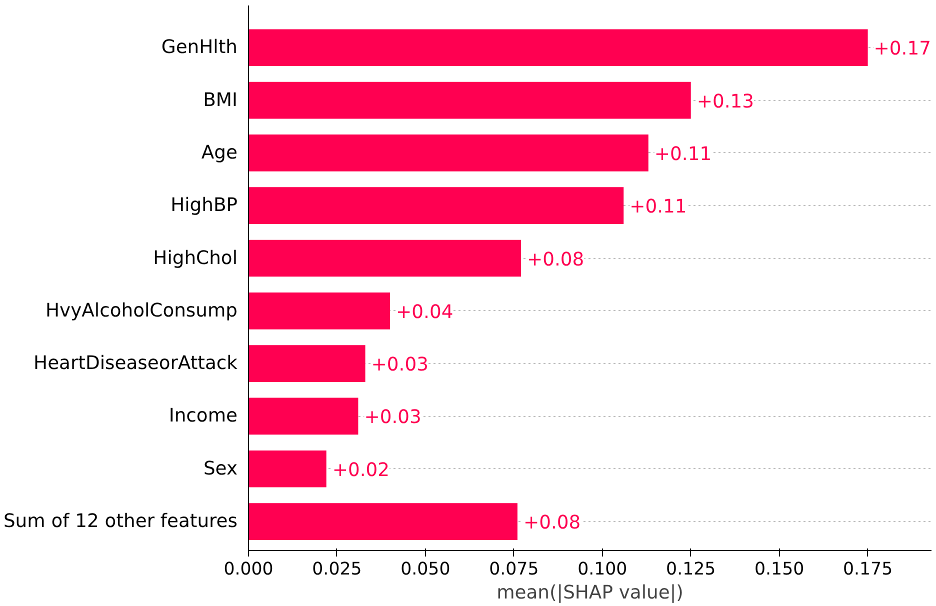  What do you see at coordinates (691, 570) in the screenshot?
I see `x-tick-label: 0.125` at bounding box center [691, 570].